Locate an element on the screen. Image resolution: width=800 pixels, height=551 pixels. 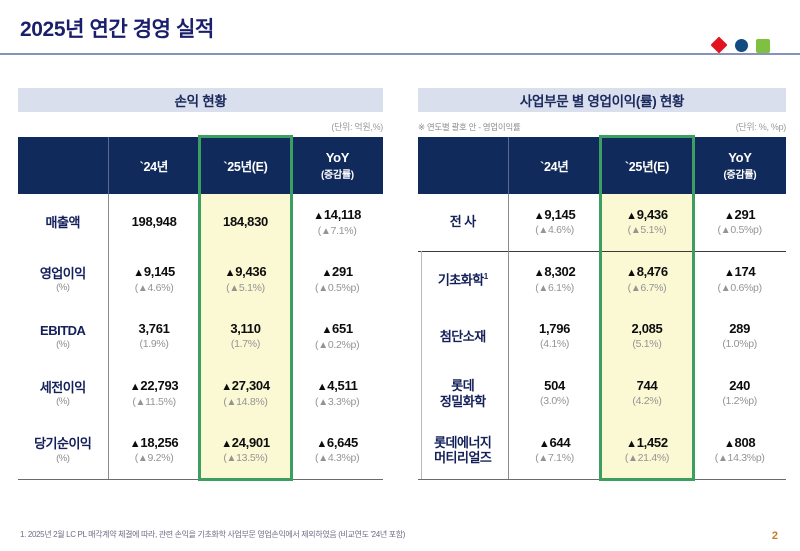
segment-group-bracket is located at coordinates (421, 365).